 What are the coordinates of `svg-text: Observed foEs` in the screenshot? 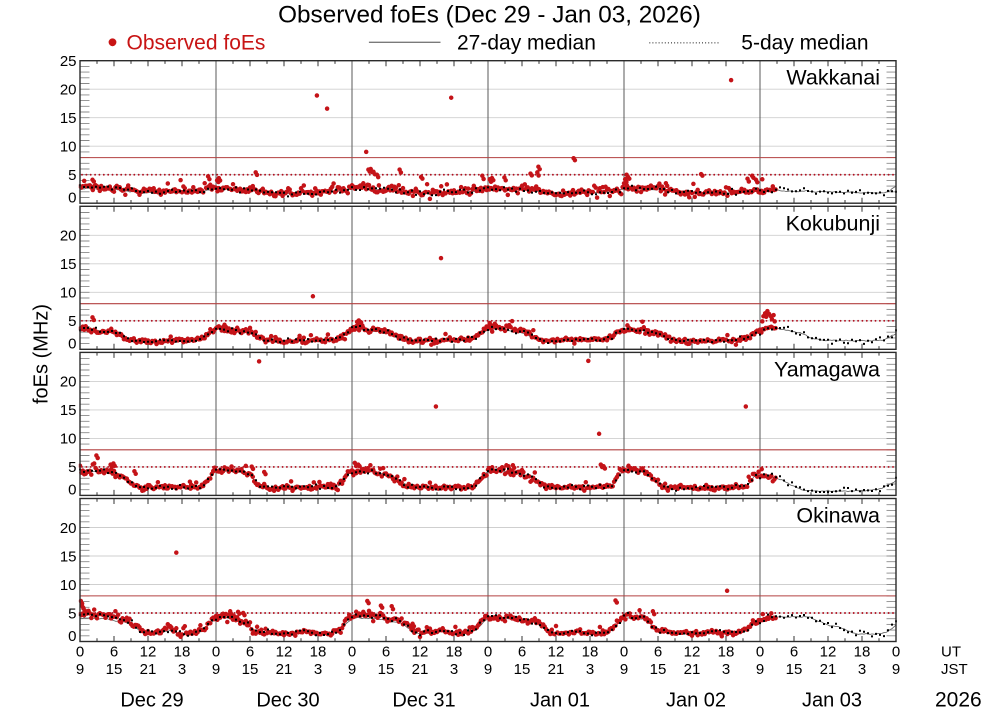 It's located at (196, 43).